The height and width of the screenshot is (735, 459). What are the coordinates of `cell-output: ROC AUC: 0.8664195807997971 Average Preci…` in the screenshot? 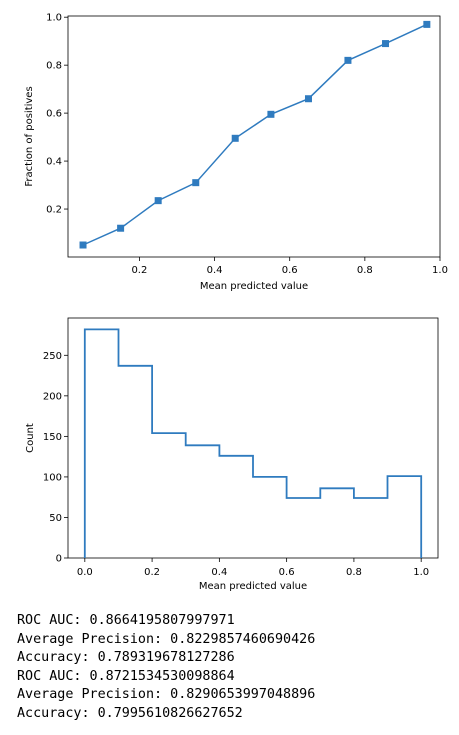 It's located at (166, 667).